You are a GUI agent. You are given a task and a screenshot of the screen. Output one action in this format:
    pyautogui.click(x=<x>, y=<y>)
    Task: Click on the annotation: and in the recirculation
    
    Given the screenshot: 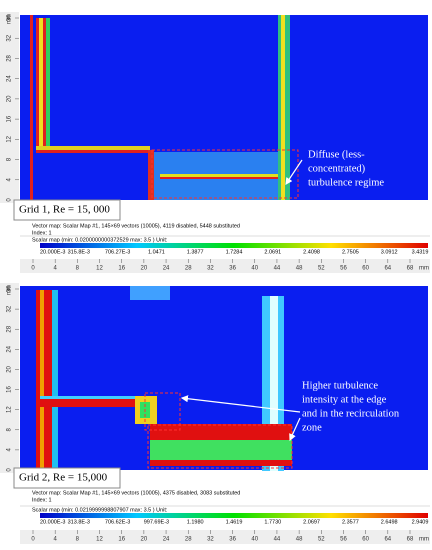 What is the action you would take?
    pyautogui.click(x=351, y=413)
    